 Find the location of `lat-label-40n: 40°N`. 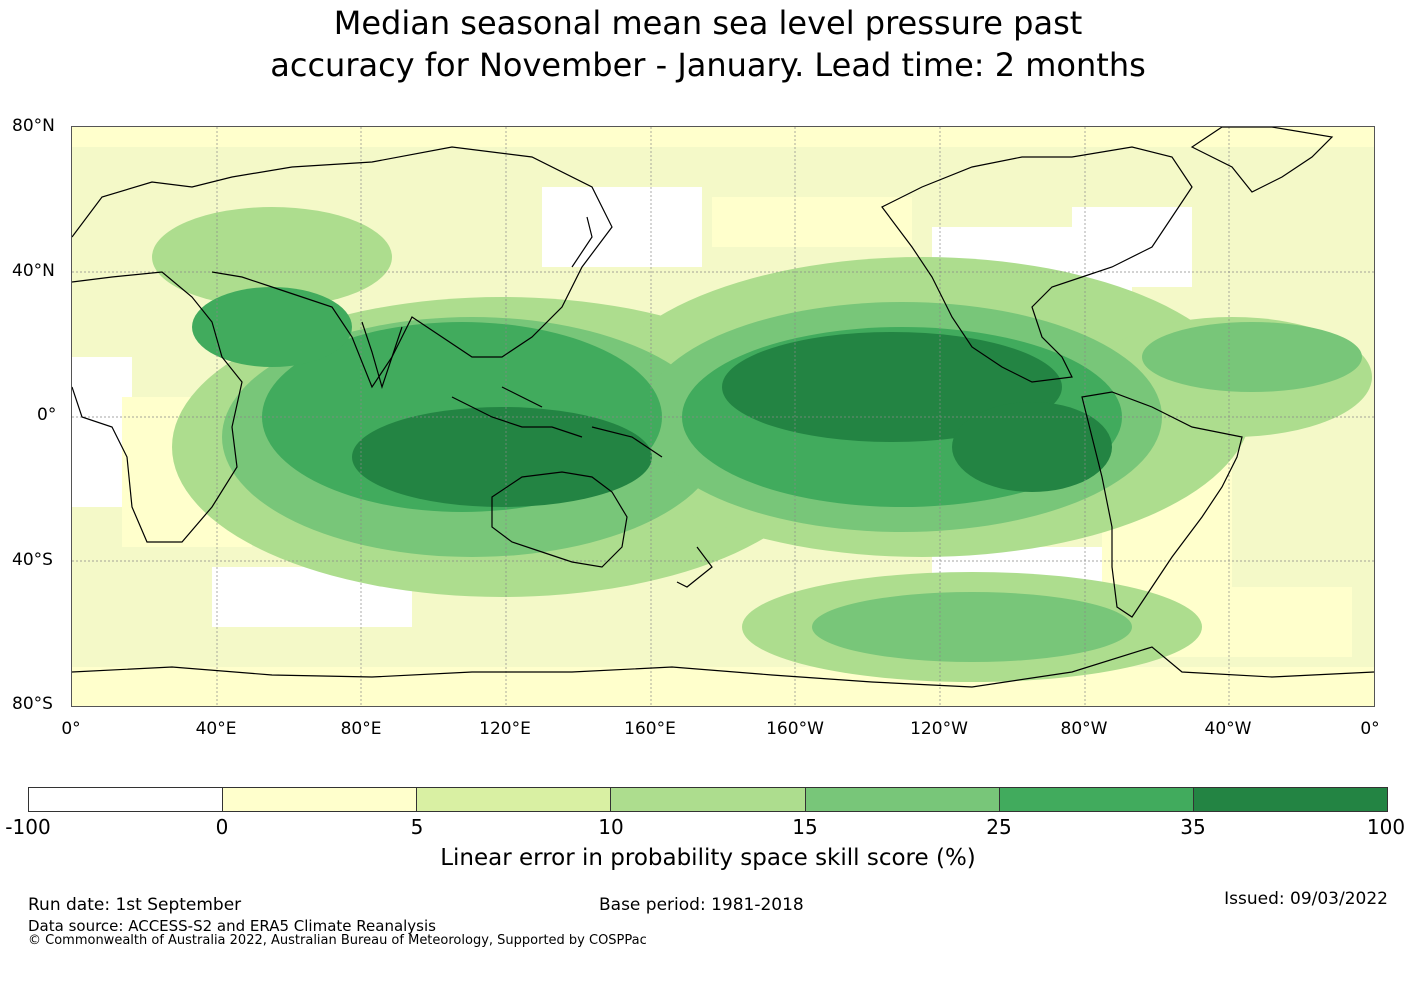

lat-label-40n: 40°N is located at coordinates (33, 271).